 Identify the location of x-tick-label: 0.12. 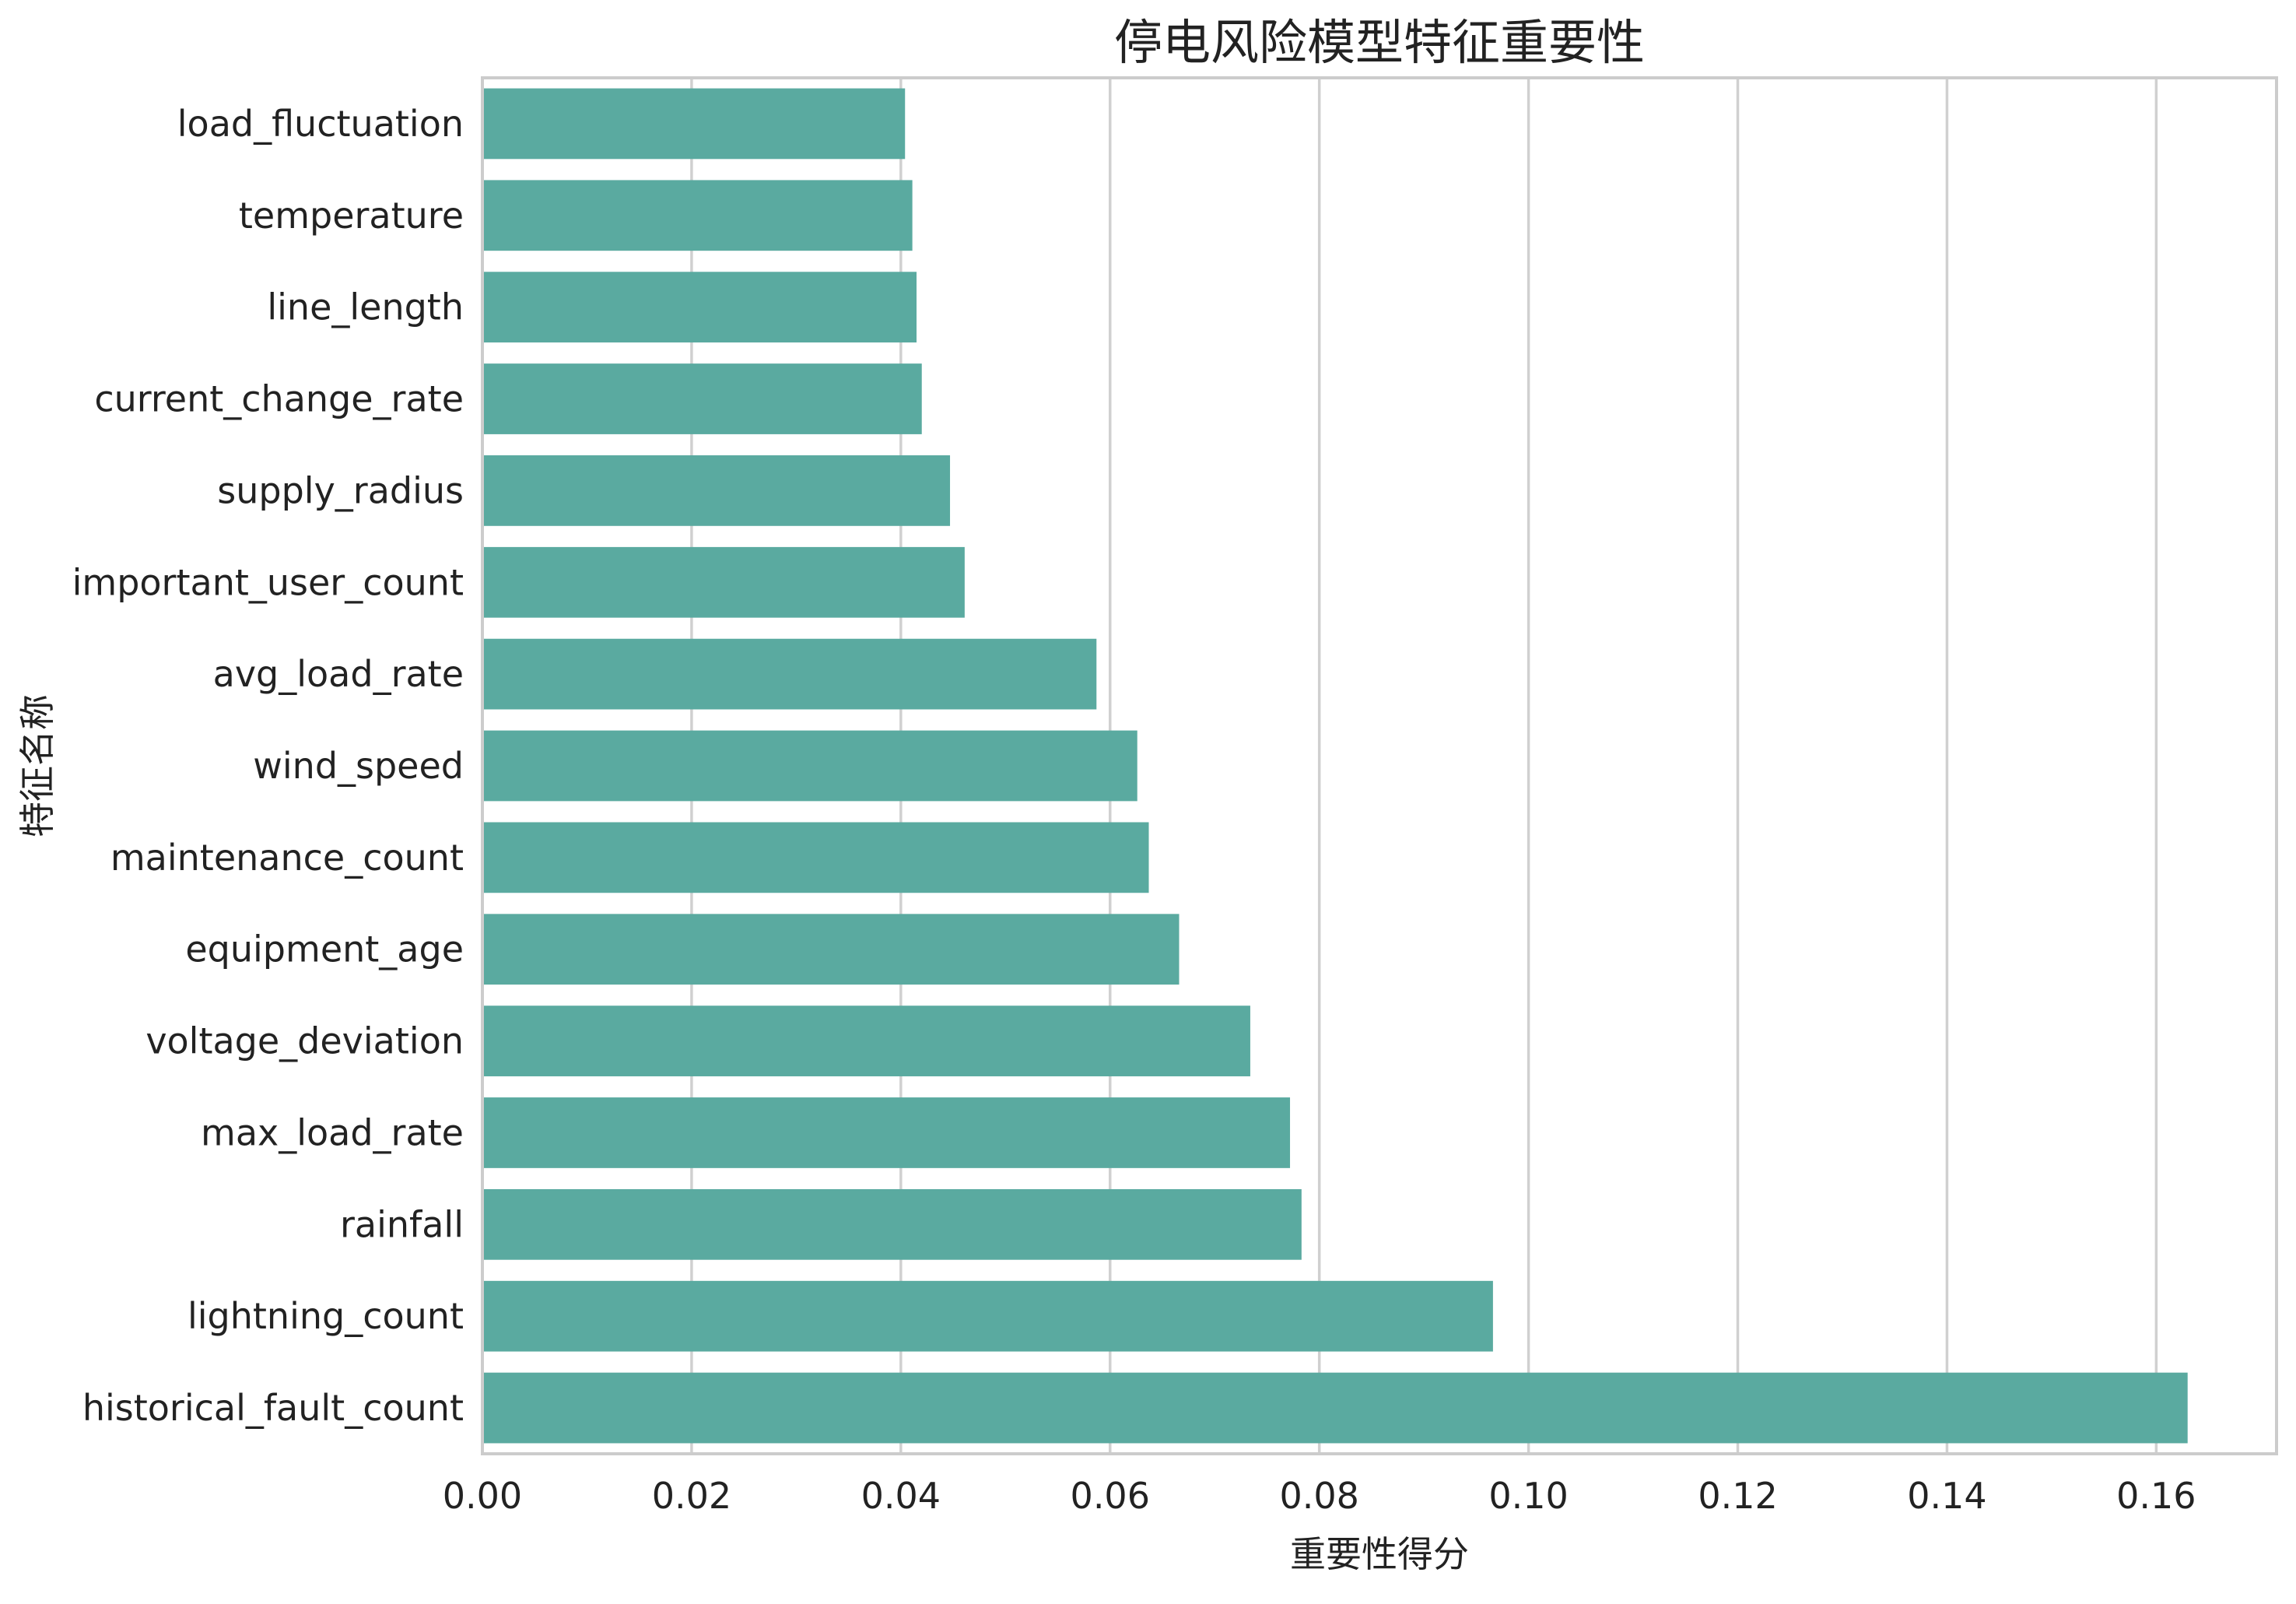
(1737, 1496).